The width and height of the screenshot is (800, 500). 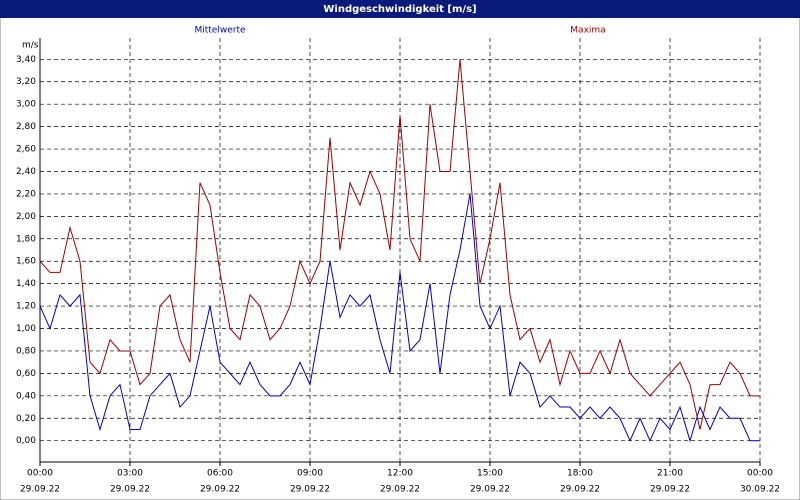 What do you see at coordinates (26, 441) in the screenshot?
I see `y-tick-label: 0,00` at bounding box center [26, 441].